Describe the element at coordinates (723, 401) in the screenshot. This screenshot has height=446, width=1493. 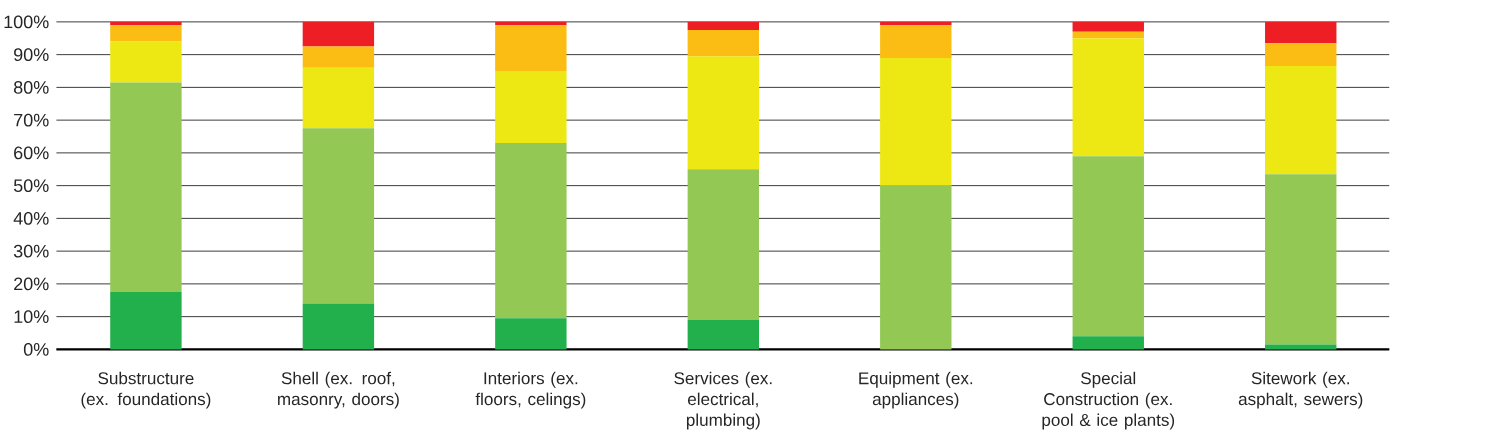
I see `x-tick-label: Services (ex. electrical, plumbing)` at that location.